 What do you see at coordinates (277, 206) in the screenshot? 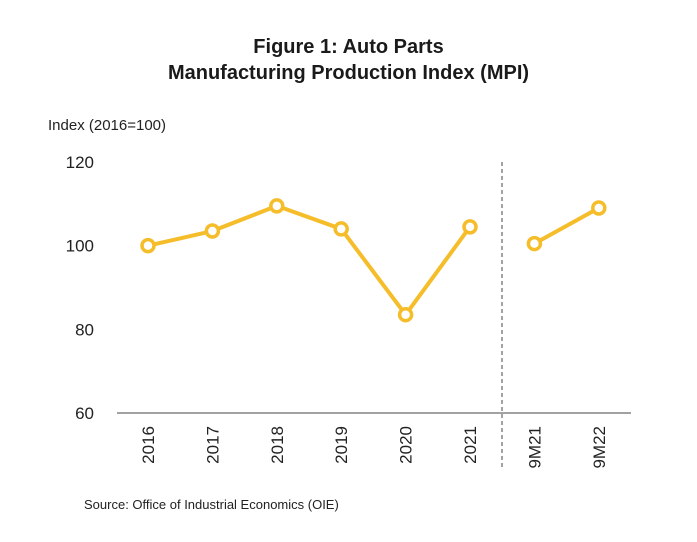
I see `data-point-2018` at bounding box center [277, 206].